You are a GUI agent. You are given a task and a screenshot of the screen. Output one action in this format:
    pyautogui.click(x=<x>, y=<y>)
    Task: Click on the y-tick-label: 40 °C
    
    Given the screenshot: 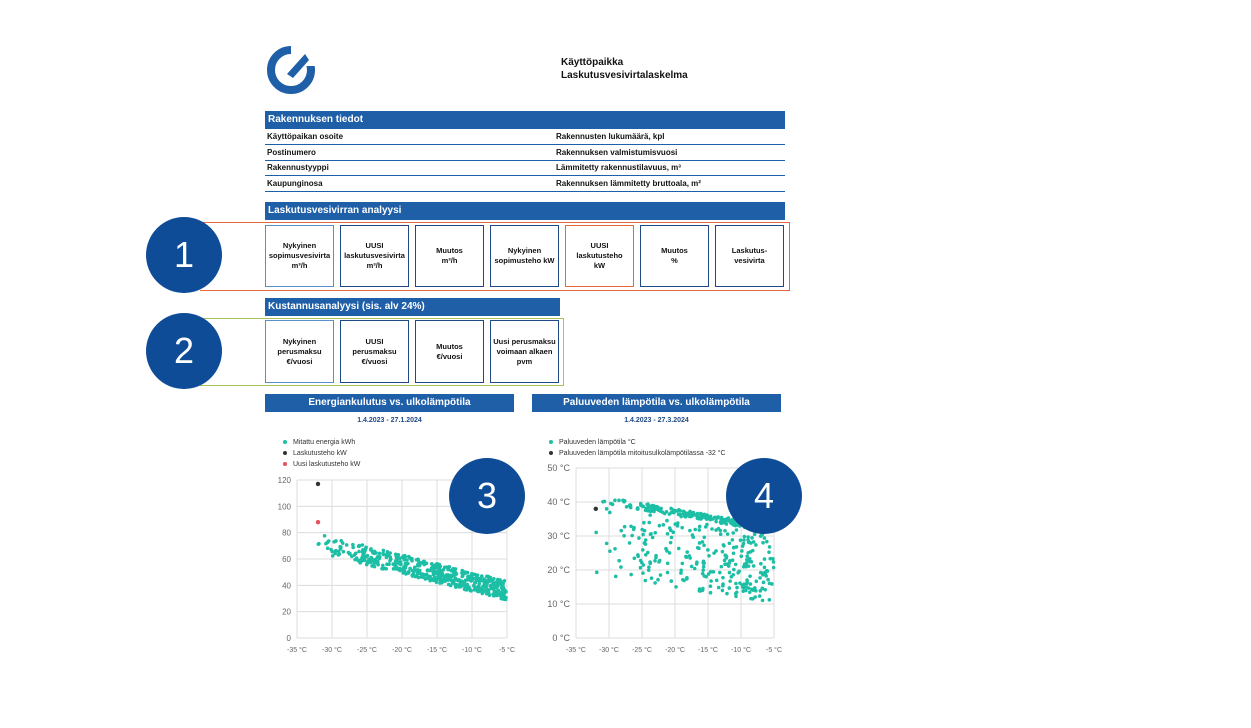 What is the action you would take?
    pyautogui.click(x=558, y=502)
    